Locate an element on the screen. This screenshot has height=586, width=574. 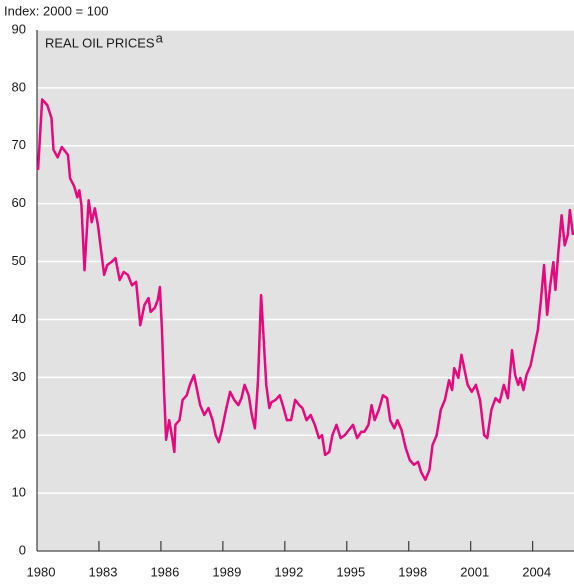
y-axis-label: Index: 2000 = 100 is located at coordinates (56, 10).